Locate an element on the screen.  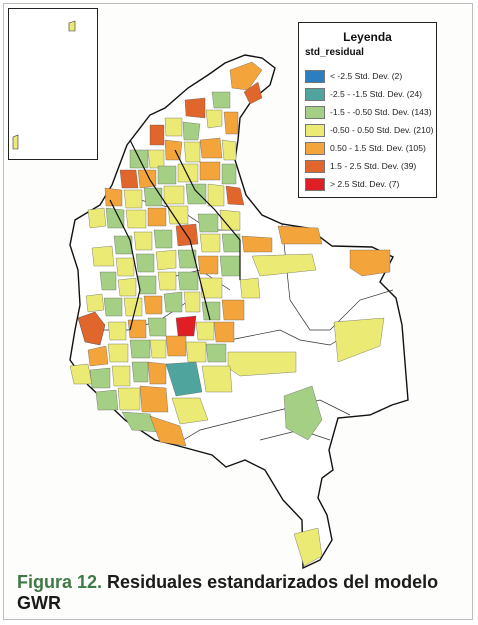
figure-number: Figura 12. is located at coordinates (60, 582).